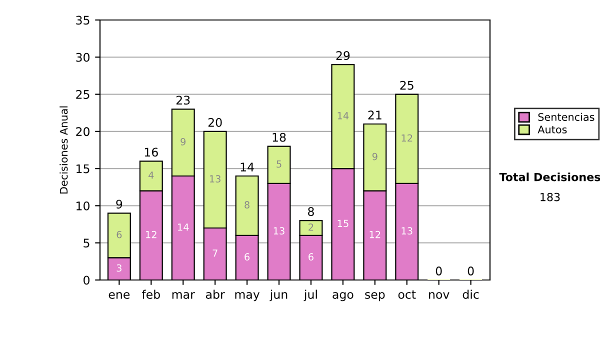 The width and height of the screenshot is (600, 340). Describe the element at coordinates (343, 297) in the screenshot. I see `x-tick-label: ago` at that location.